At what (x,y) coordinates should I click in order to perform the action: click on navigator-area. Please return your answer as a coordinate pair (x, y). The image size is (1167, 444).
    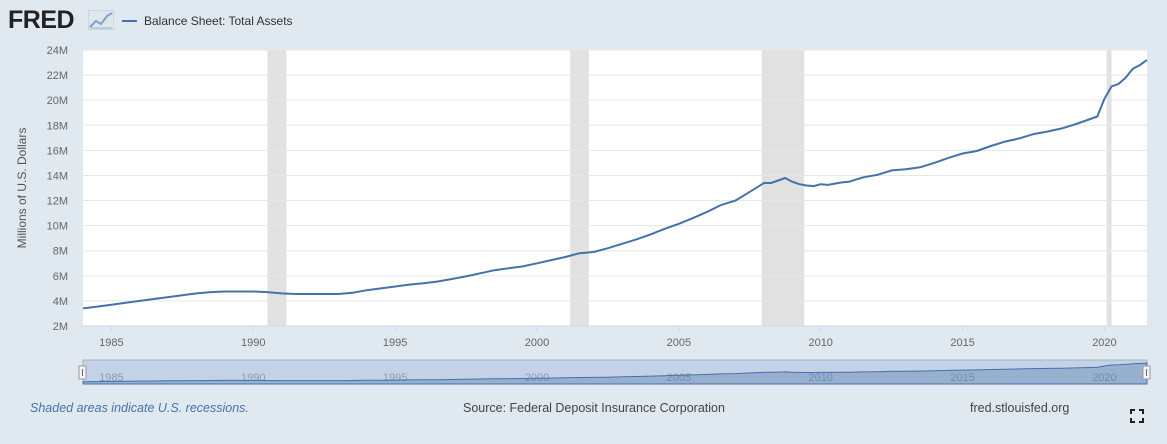
    Looking at the image, I should click on (615, 373).